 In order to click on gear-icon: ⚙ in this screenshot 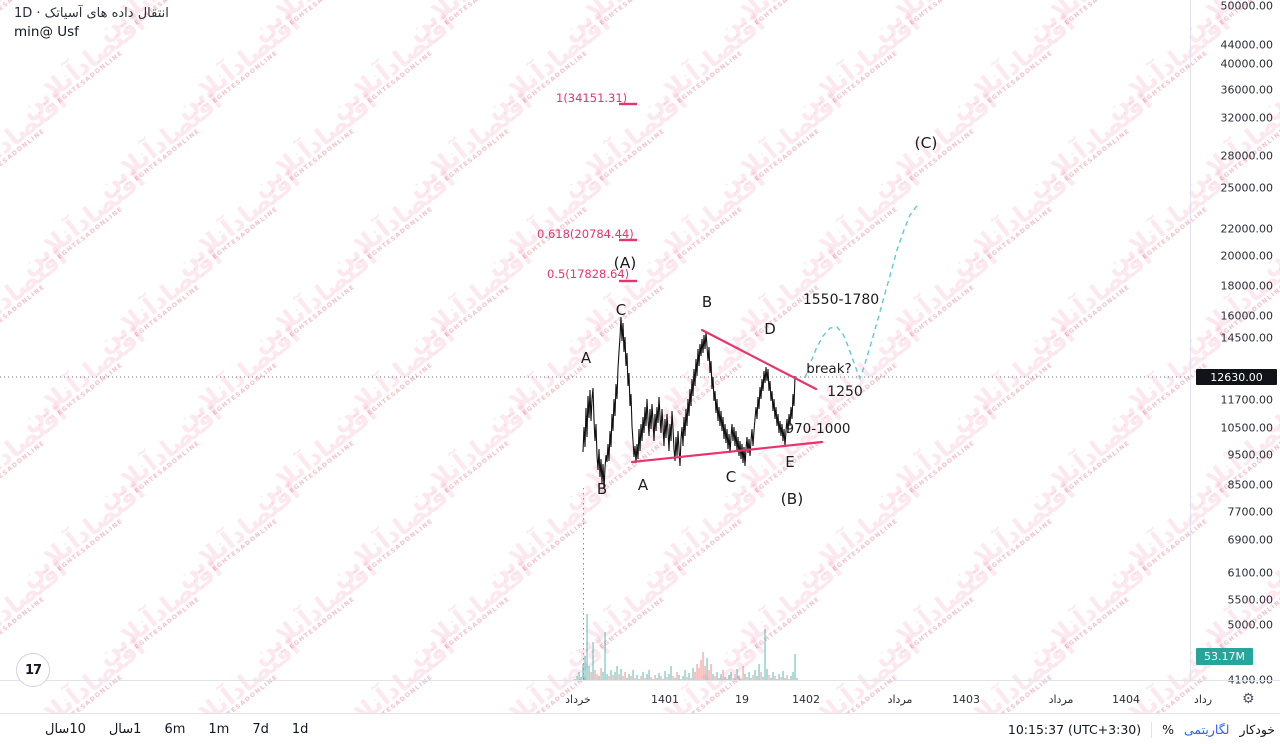, I will do `click(1248, 699)`.